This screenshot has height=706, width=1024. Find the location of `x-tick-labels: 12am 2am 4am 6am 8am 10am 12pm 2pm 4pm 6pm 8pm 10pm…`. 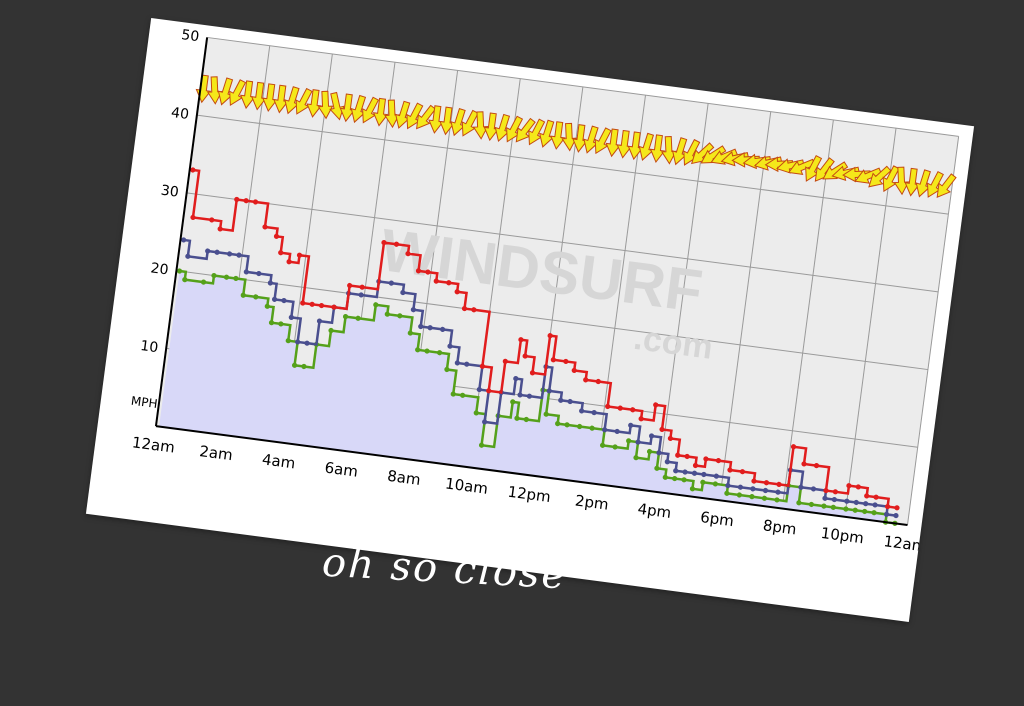

x-tick-labels: 12am 2am 4am 6am 8am 10am 12pm 2pm 4pm 6pm 8pm 10pm… is located at coordinates (529, 494).